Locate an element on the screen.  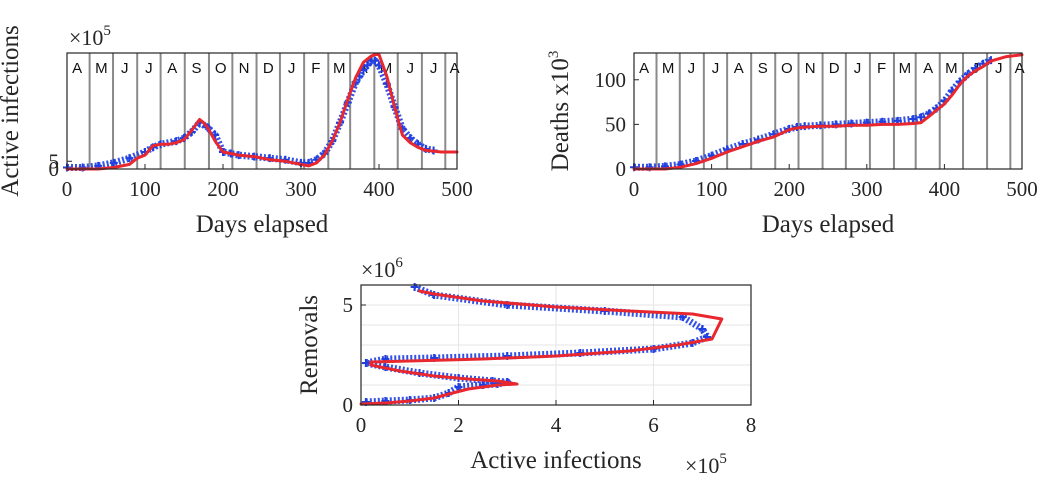
y-axis-label-text: Active infections is located at coordinates (12, 110).